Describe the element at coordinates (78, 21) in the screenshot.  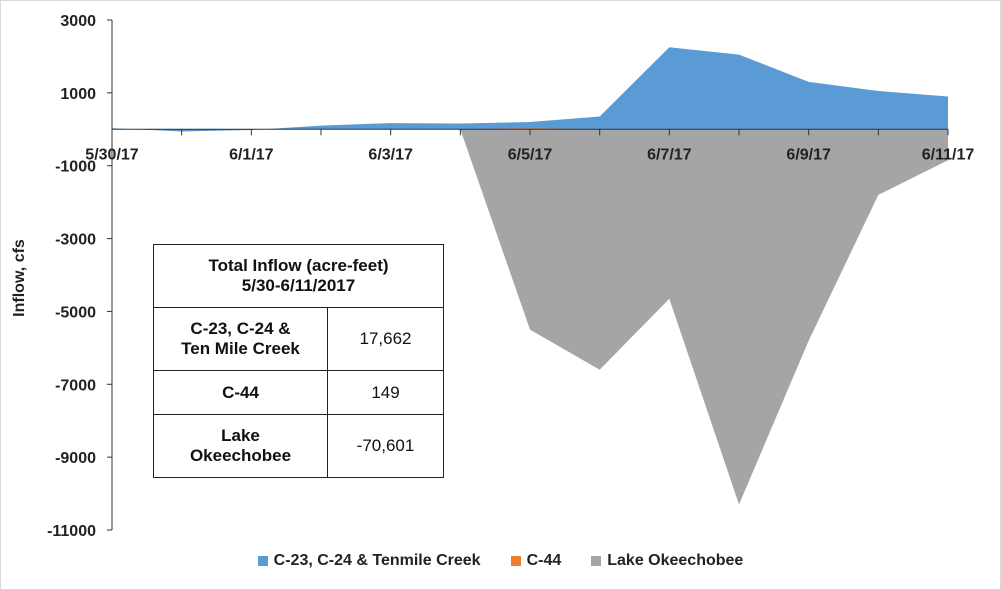
I see `y-tick-label: 3000` at that location.